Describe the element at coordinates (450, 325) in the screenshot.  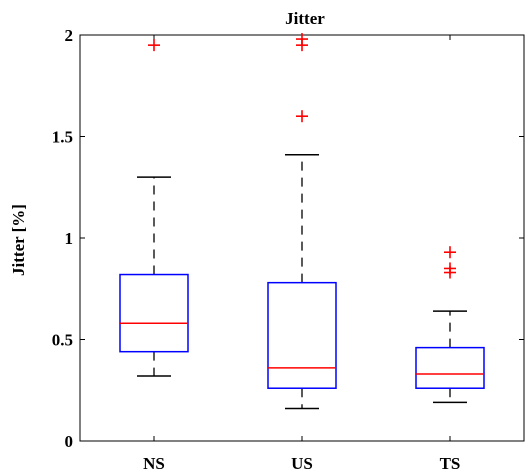
I see `box-ts` at that location.